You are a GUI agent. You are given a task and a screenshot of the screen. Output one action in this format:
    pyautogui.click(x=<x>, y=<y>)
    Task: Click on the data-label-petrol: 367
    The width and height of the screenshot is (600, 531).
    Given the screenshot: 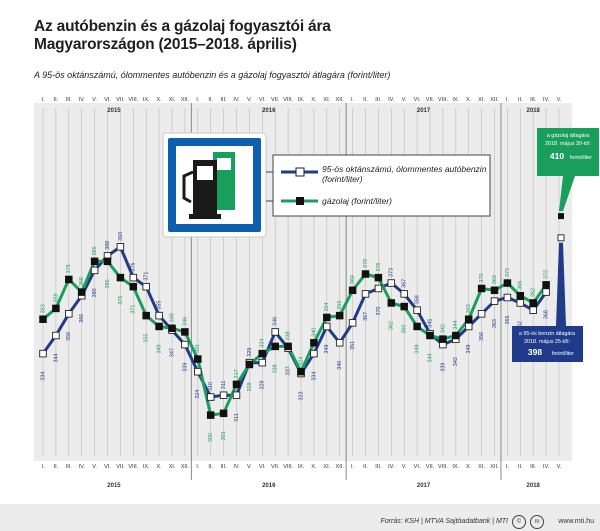 What is the action you would take?
    pyautogui.click(x=405, y=283)
    